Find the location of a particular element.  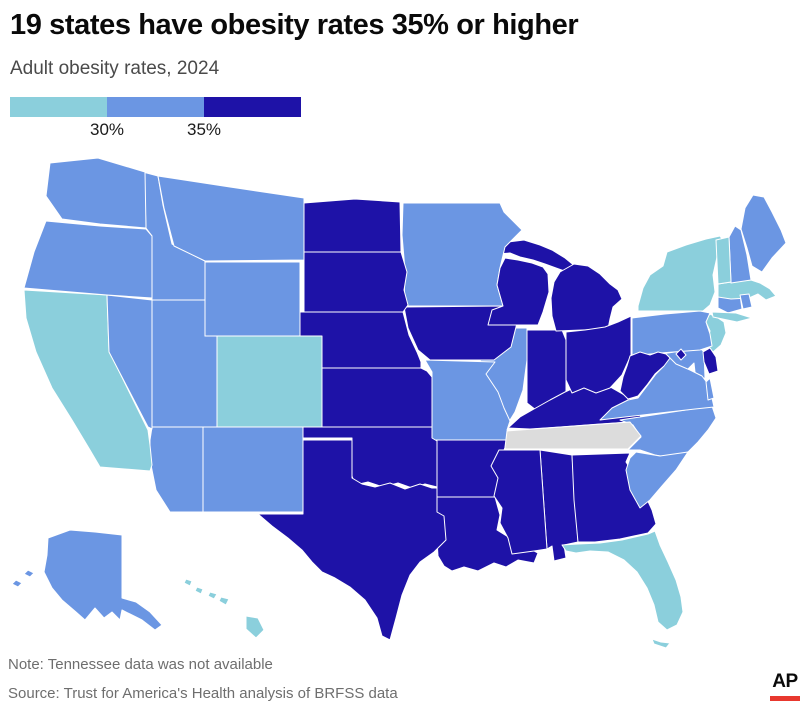

state-georgia: Georgia is located at coordinates (614, 497).